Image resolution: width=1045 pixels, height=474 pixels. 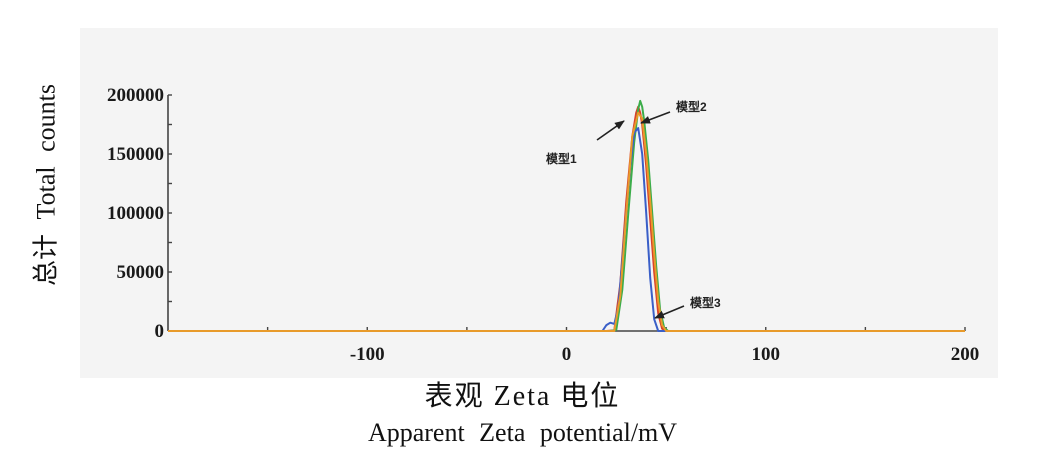 I want to click on annotation-label-1: 模型1, so click(x=561, y=158).